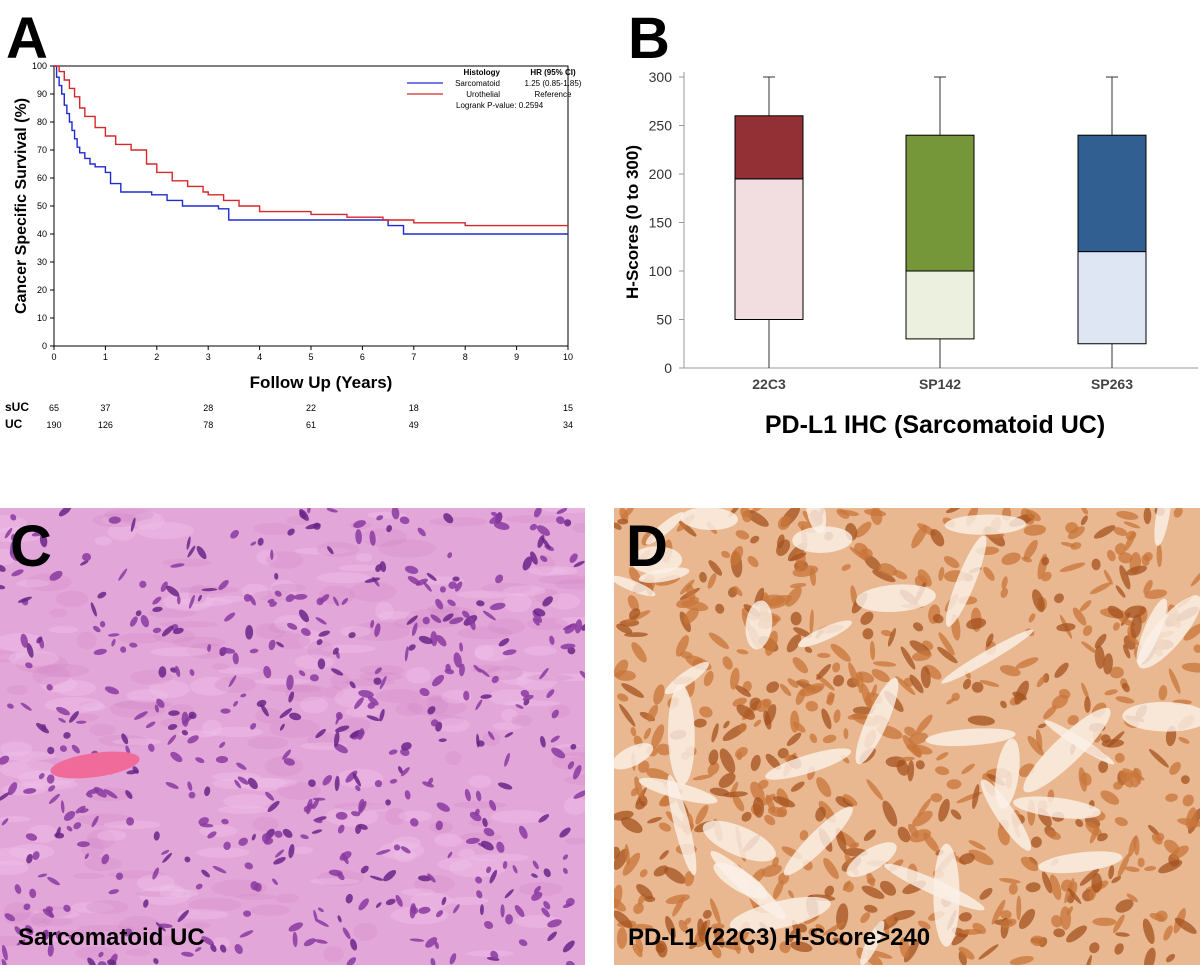 This screenshot has width=1200, height=965. I want to click on y-tick-label: 30, so click(42, 262).